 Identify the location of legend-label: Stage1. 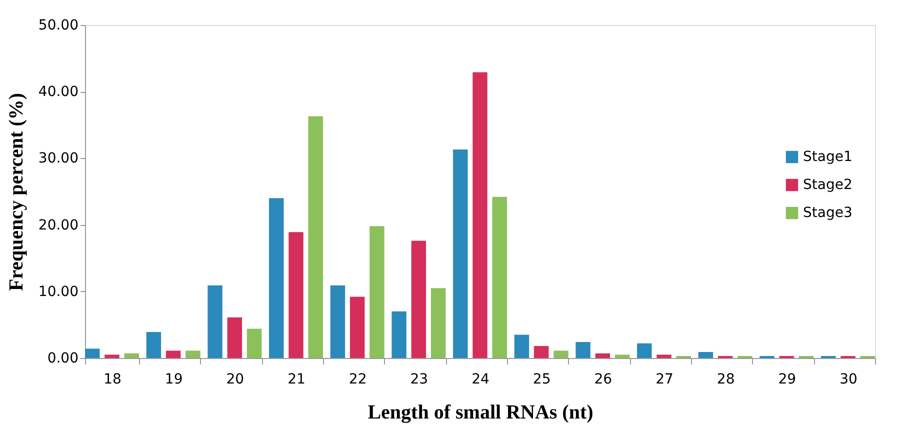
(827, 157).